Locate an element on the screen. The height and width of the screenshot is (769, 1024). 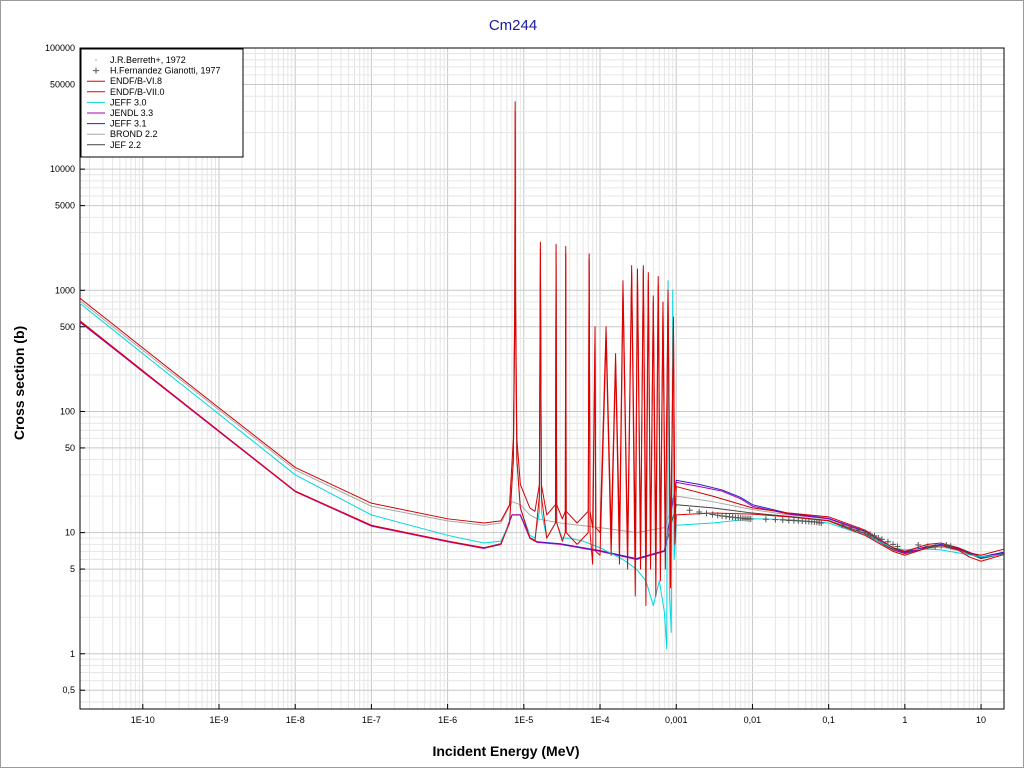
x-tick-label: 1E-6 is located at coordinates (447, 720).